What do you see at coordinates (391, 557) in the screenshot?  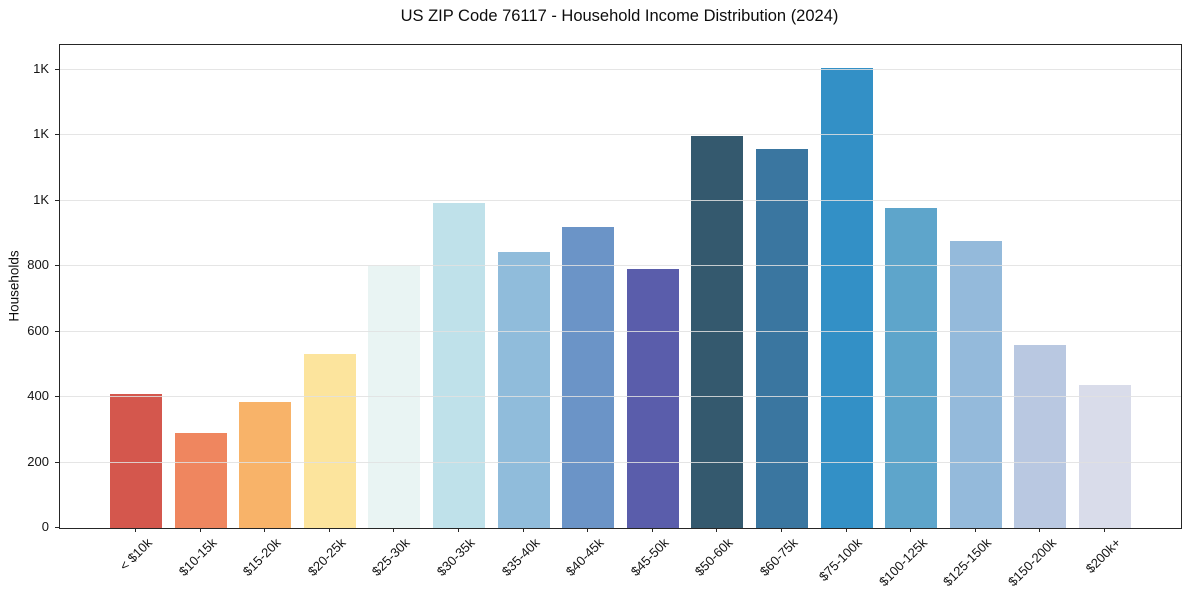 I see `x-tick-label: $25-30k` at bounding box center [391, 557].